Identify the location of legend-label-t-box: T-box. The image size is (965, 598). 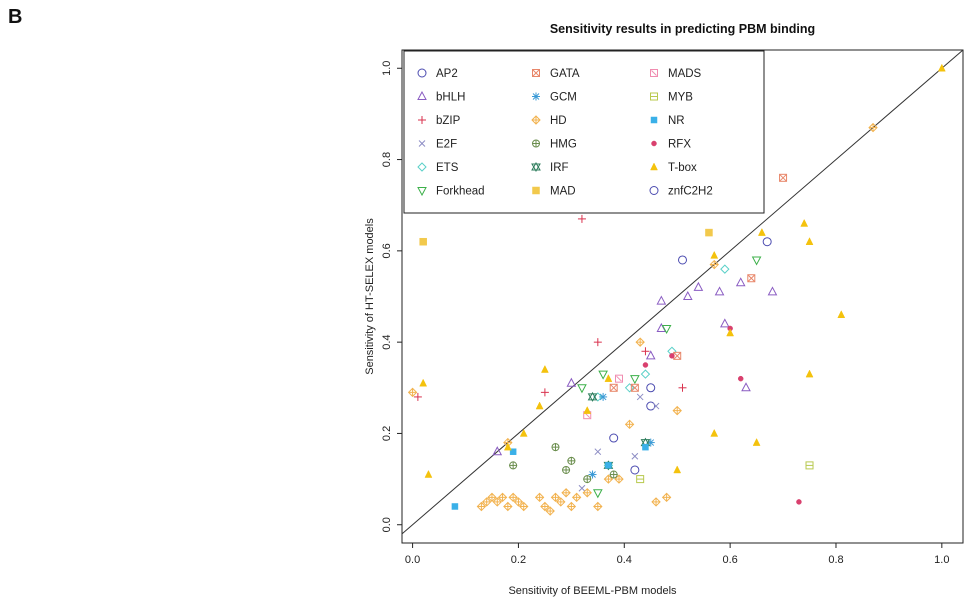
(682, 168).